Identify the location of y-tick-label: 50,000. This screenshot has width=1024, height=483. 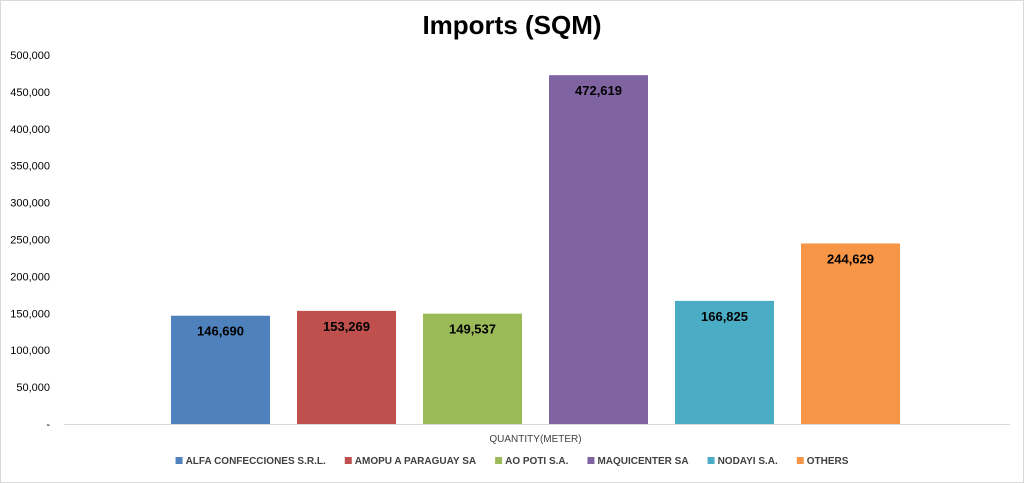
(33, 388).